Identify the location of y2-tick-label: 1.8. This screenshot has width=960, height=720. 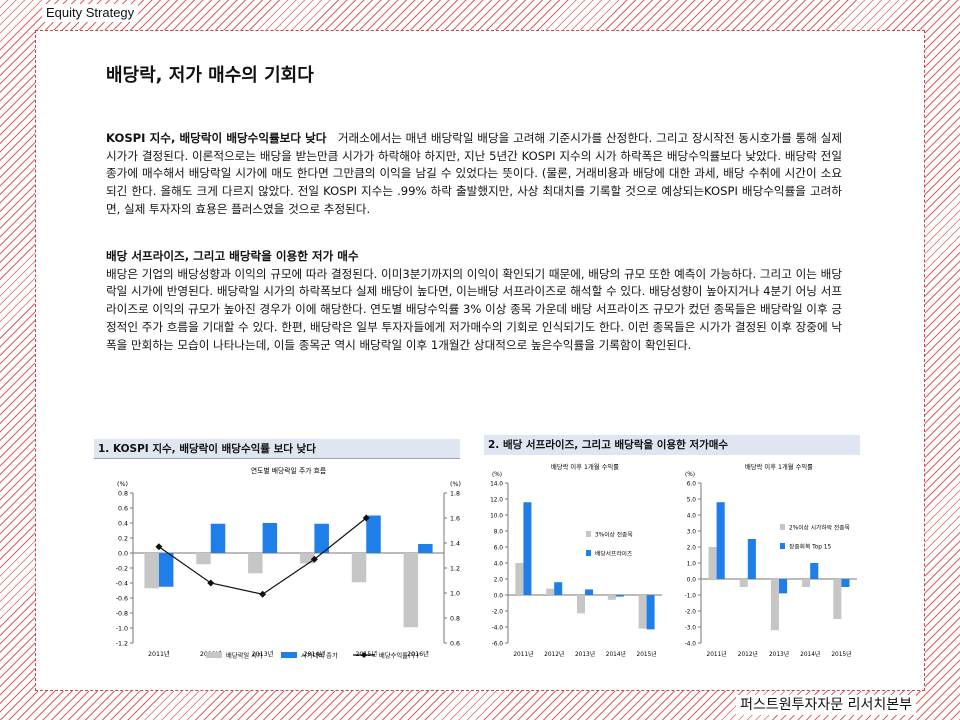
(455, 494).